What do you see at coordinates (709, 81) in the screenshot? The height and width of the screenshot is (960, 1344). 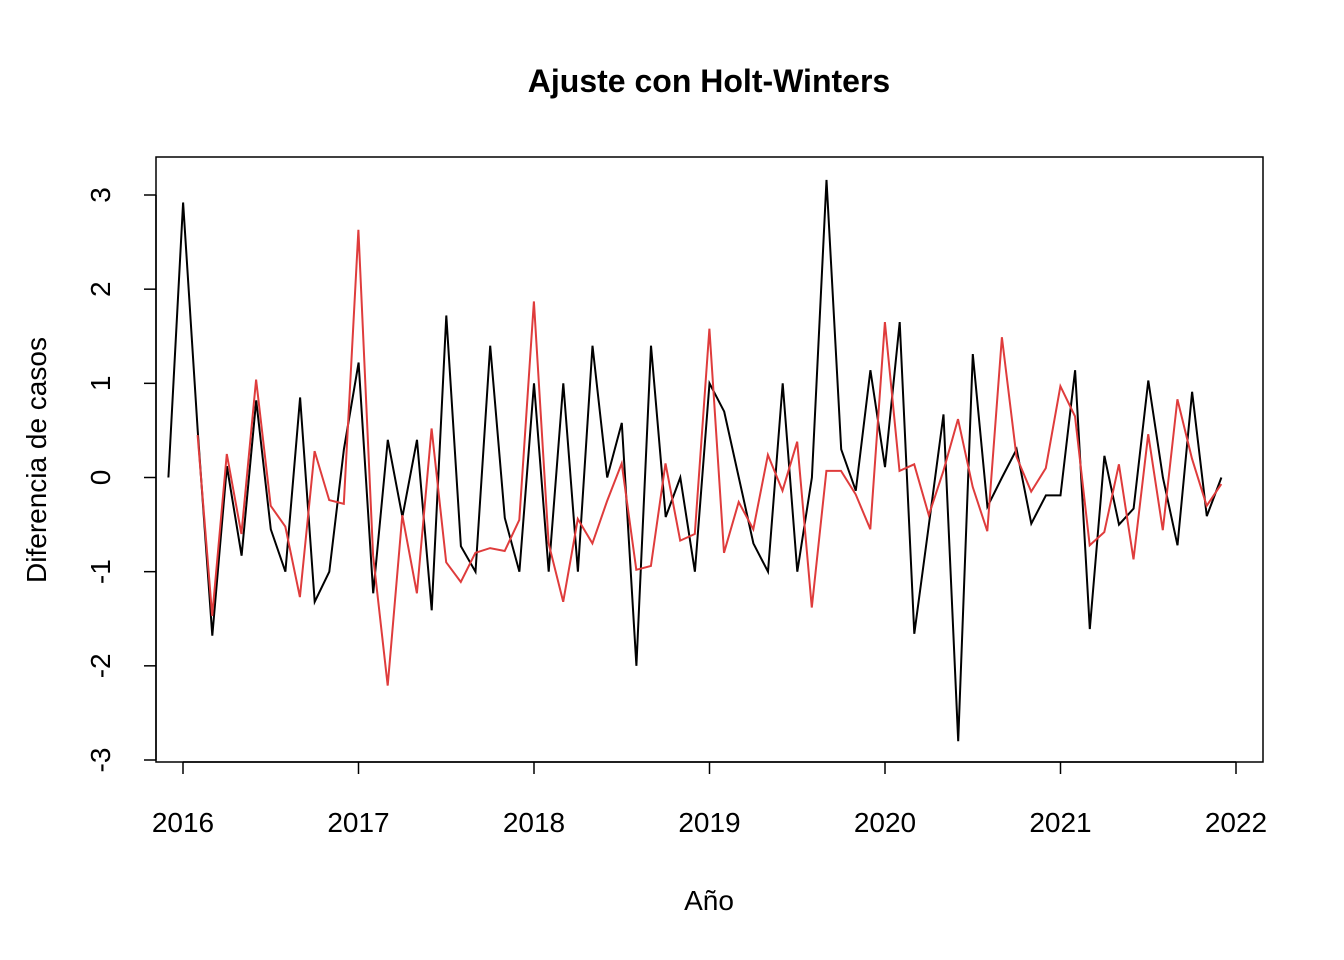 I see `chart-title: Ajuste con Holt-Winters` at bounding box center [709, 81].